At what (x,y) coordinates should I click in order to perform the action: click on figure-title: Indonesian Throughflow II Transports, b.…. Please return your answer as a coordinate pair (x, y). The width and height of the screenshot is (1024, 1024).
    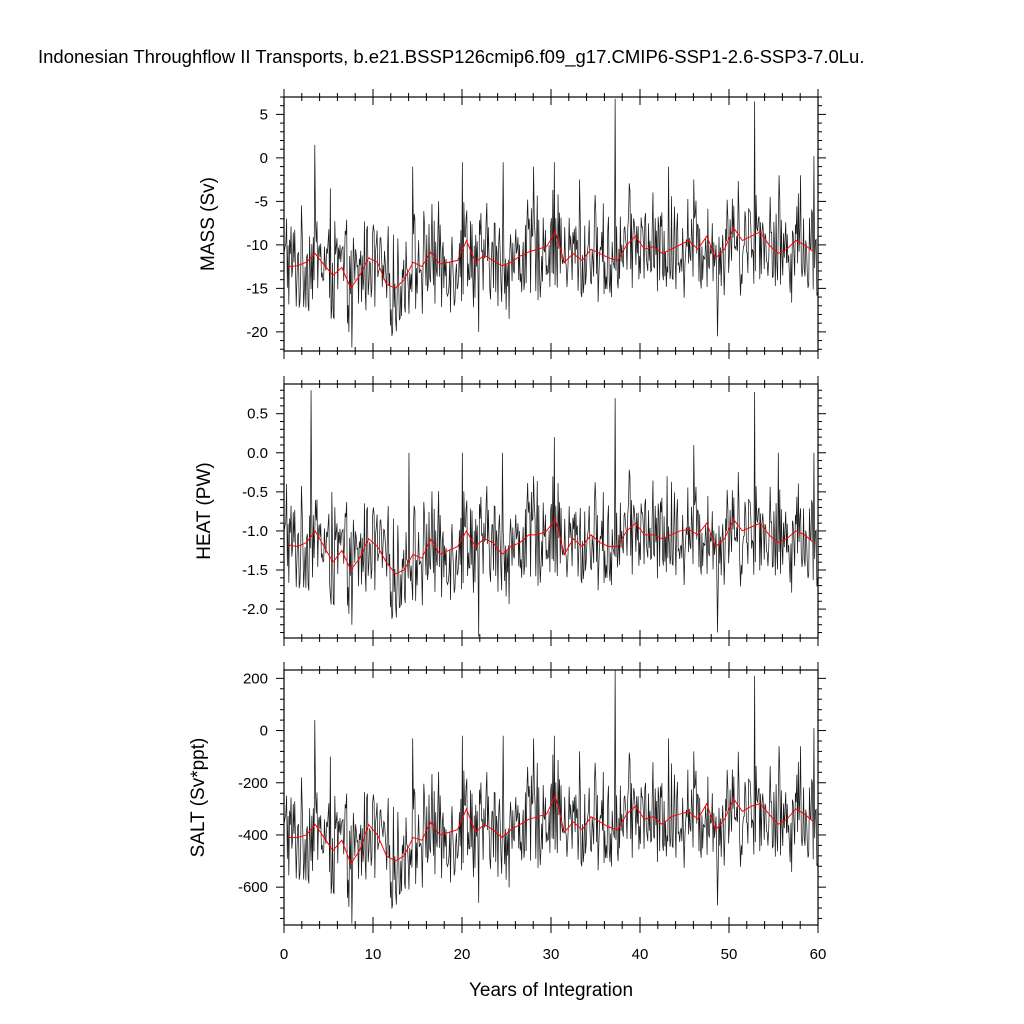
    Looking at the image, I should click on (512, 58).